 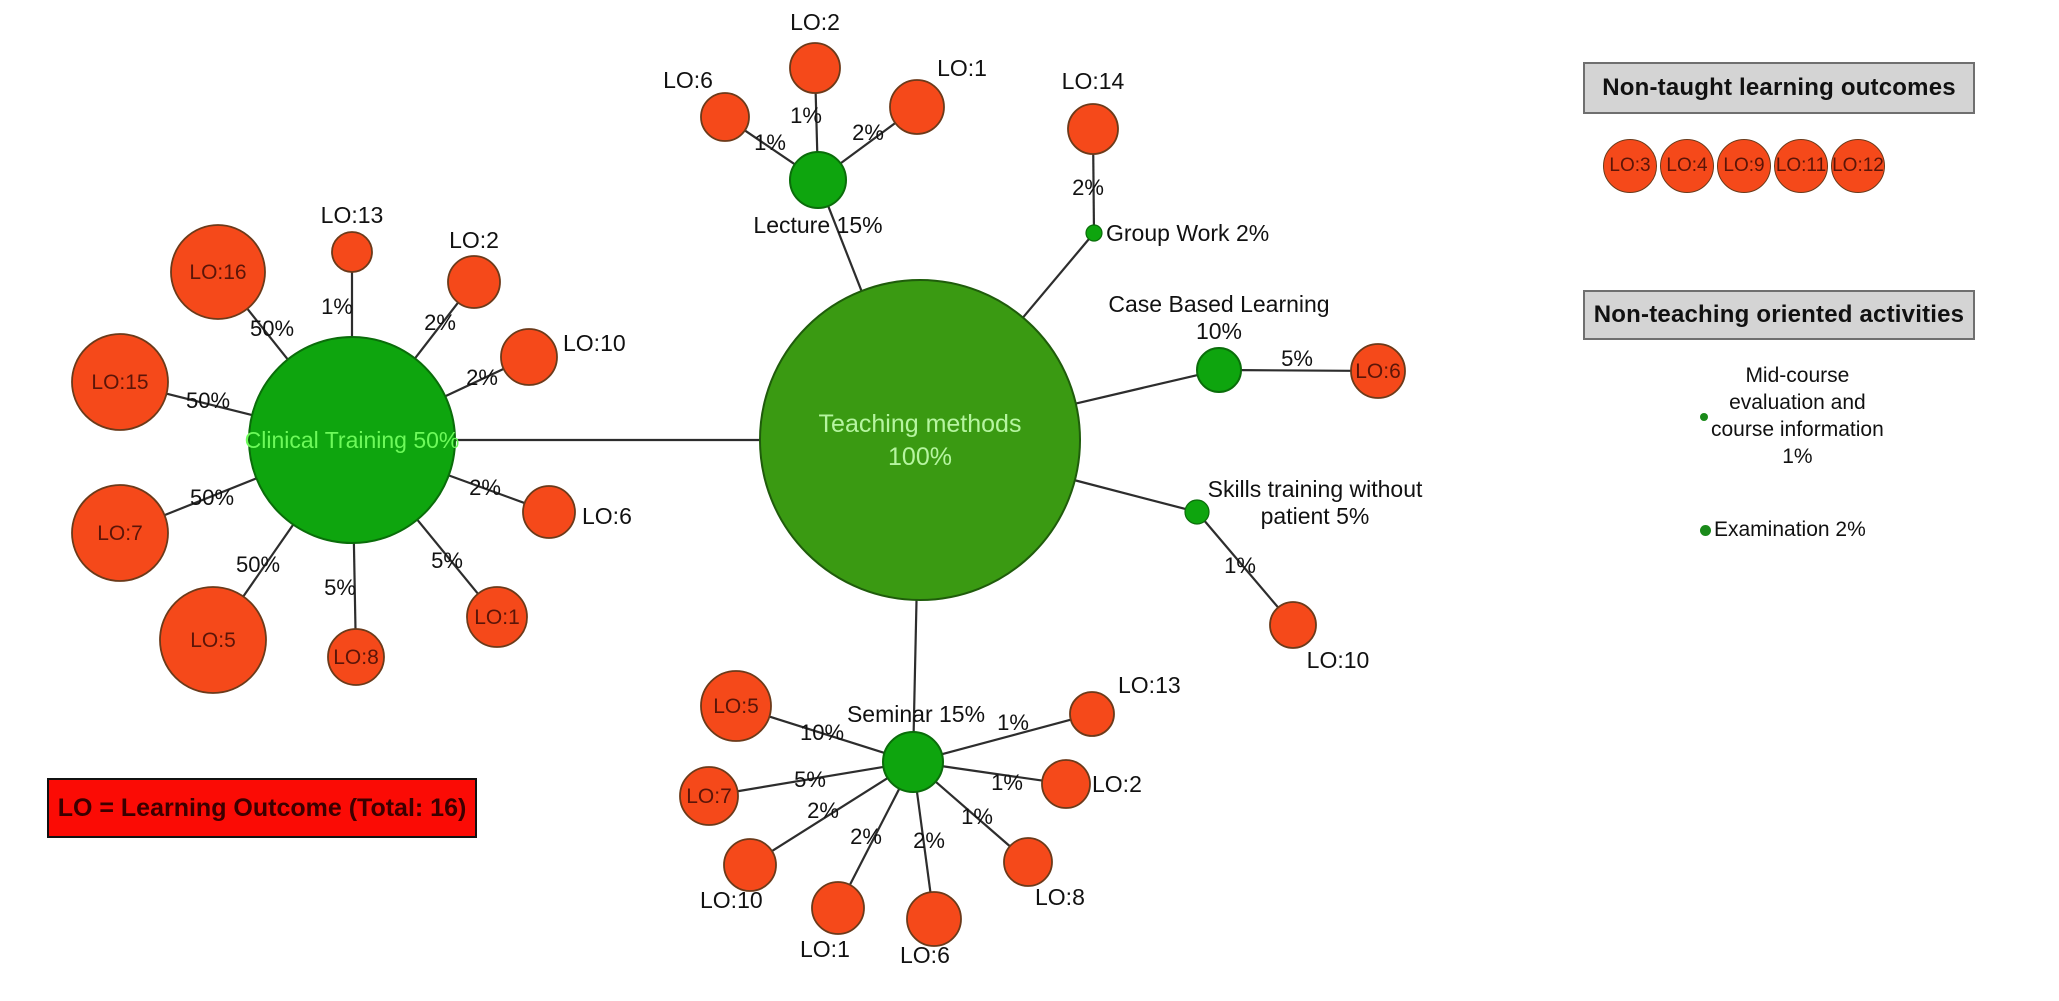 I want to click on learning-outcome-label-cl-lo16: LO:16, so click(x=217, y=272).